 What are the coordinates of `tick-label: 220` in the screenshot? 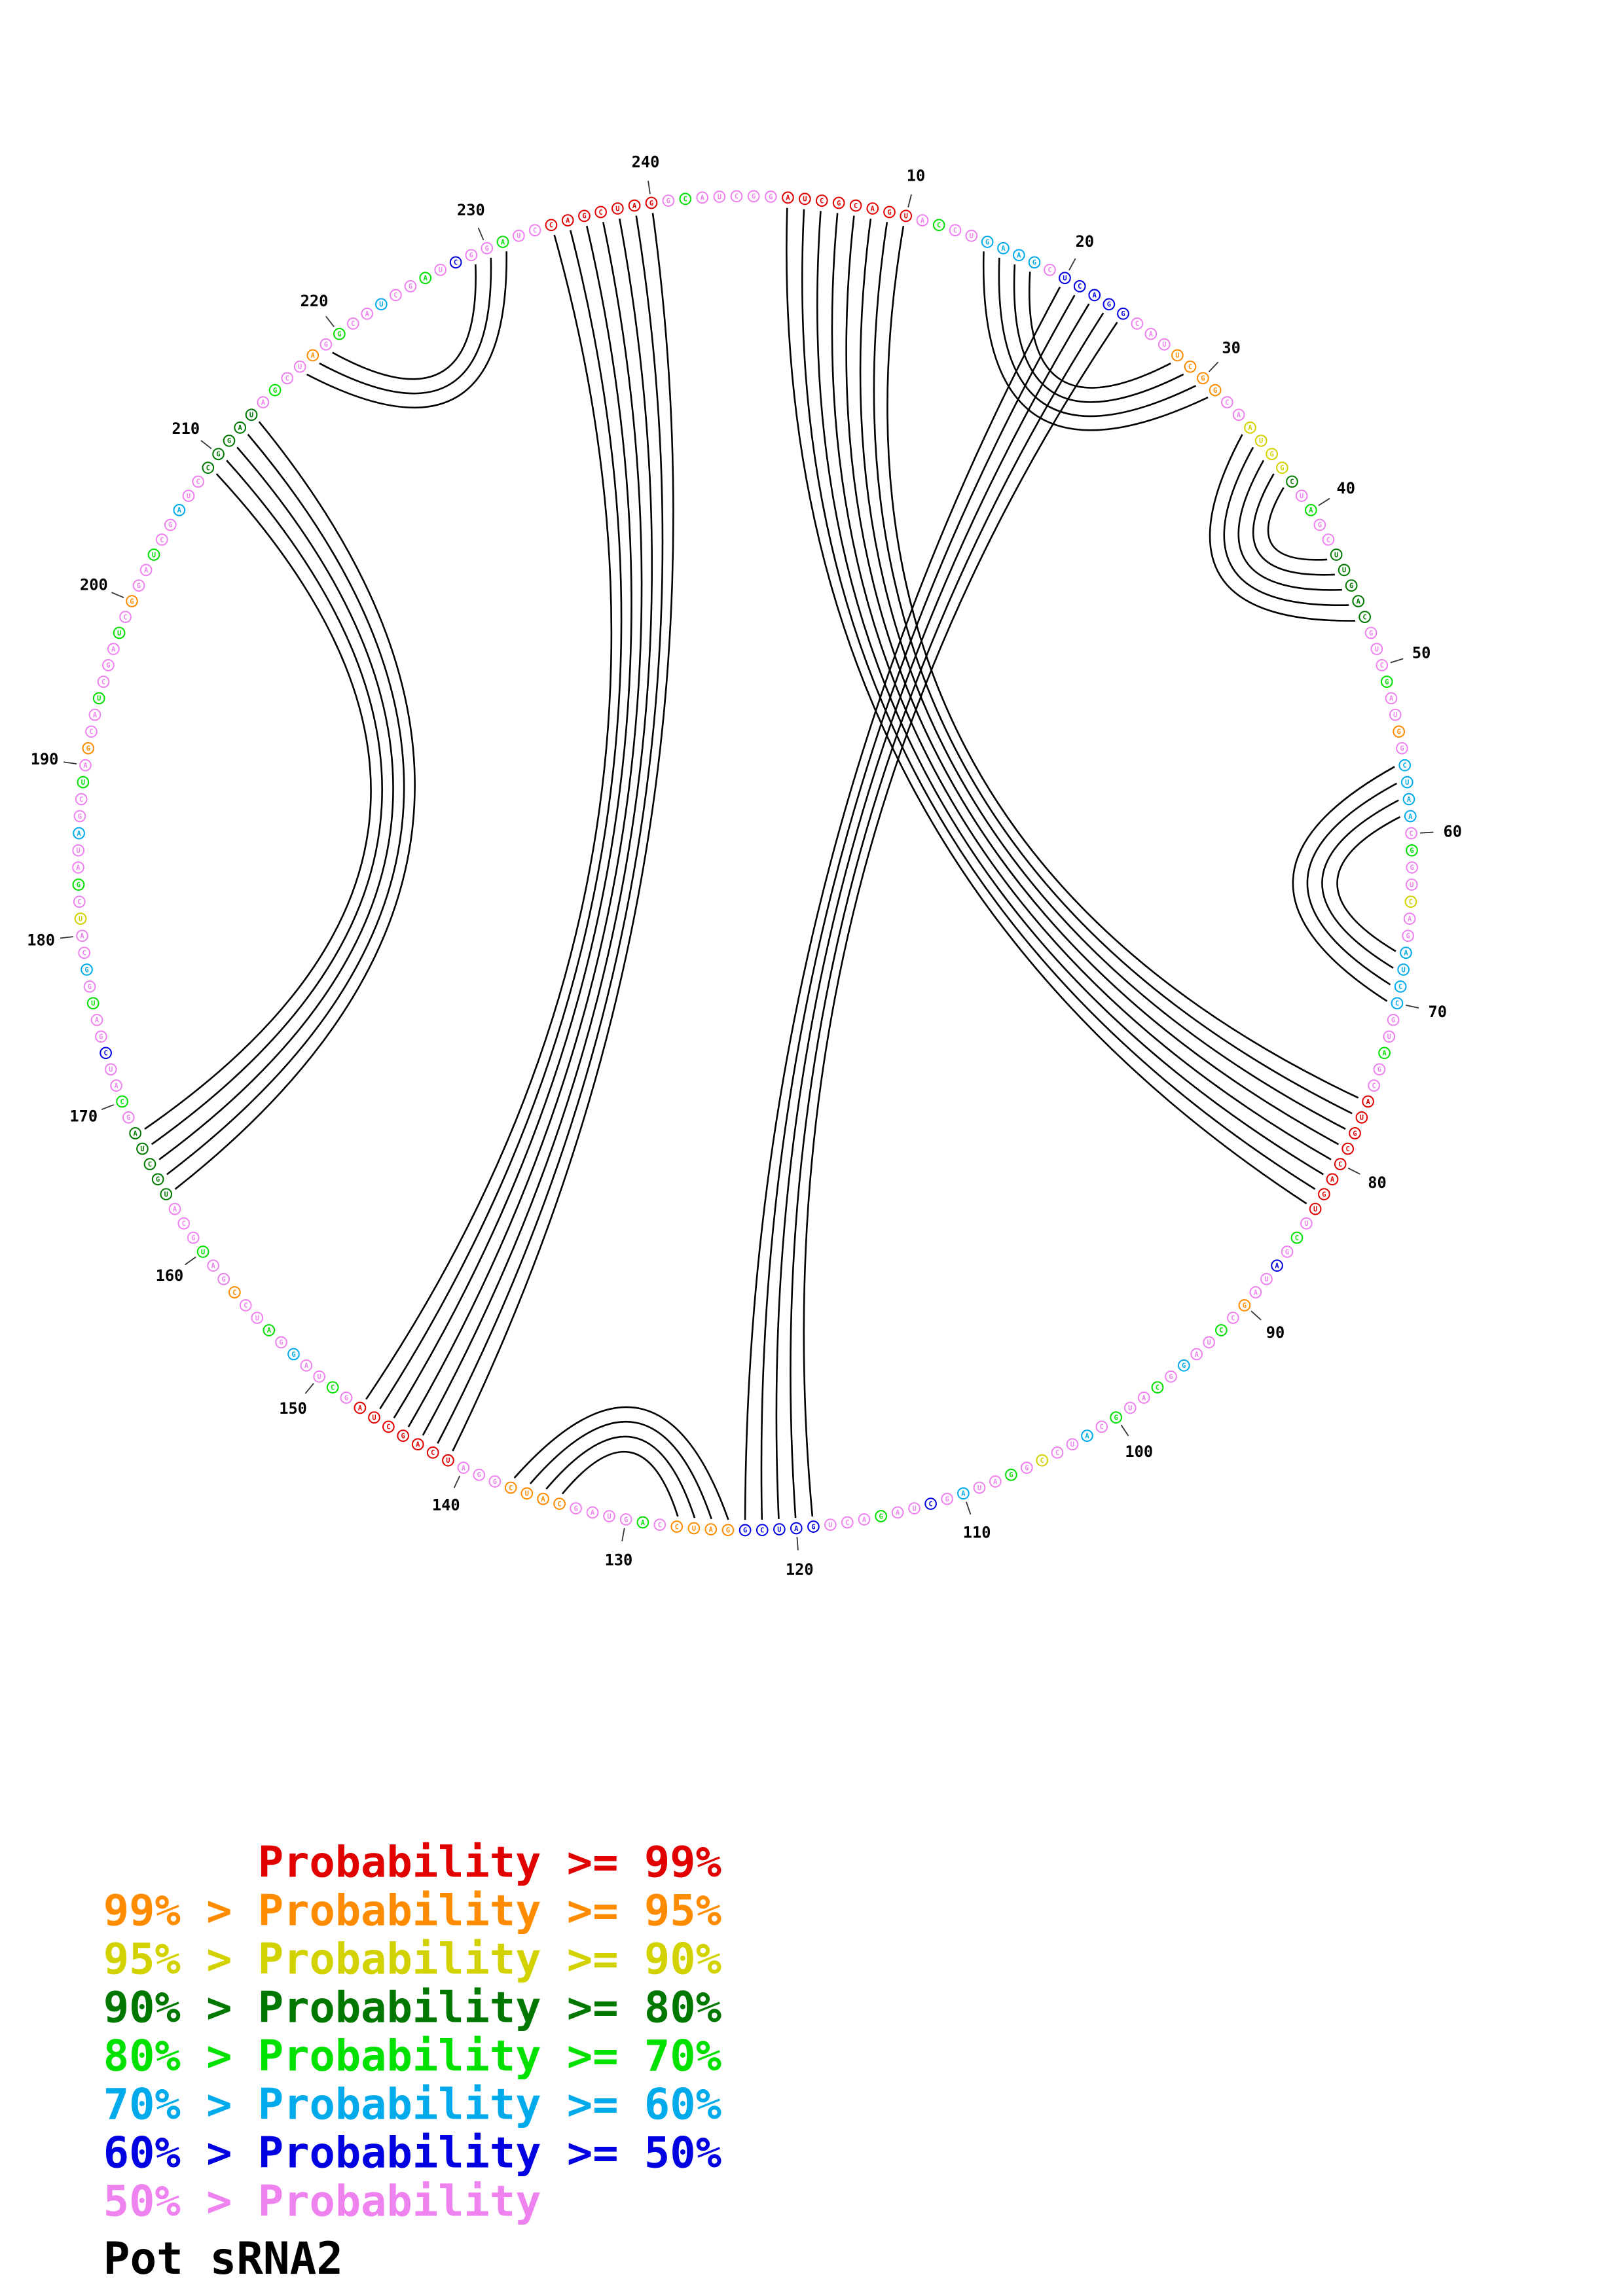 It's located at (315, 301).